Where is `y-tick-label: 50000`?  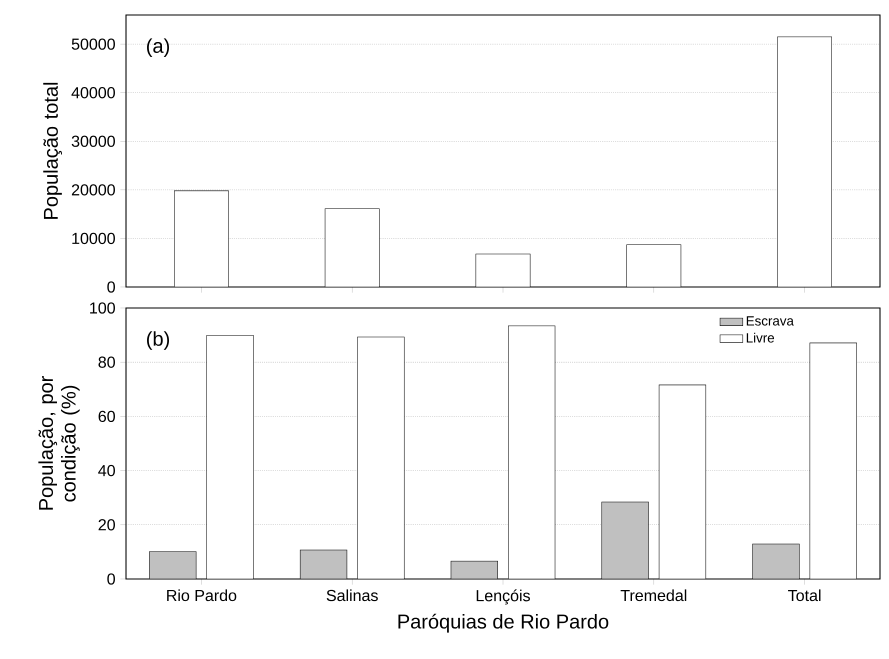 y-tick-label: 50000 is located at coordinates (93, 44).